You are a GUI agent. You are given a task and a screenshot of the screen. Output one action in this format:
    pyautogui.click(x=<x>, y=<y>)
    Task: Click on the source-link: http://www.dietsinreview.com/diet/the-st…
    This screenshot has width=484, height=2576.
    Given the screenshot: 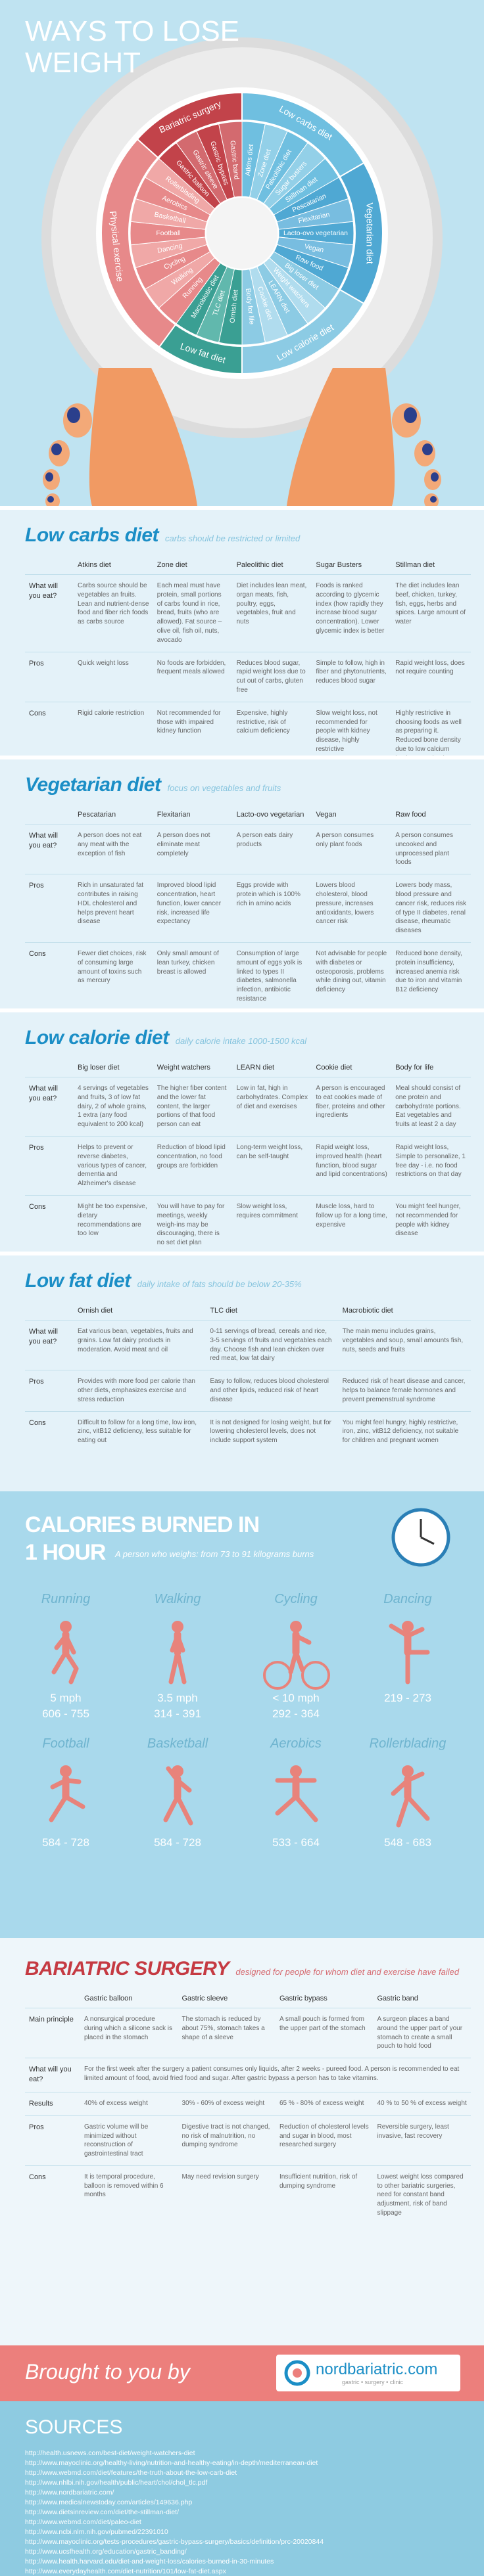 What is the action you would take?
    pyautogui.click(x=103, y=2512)
    